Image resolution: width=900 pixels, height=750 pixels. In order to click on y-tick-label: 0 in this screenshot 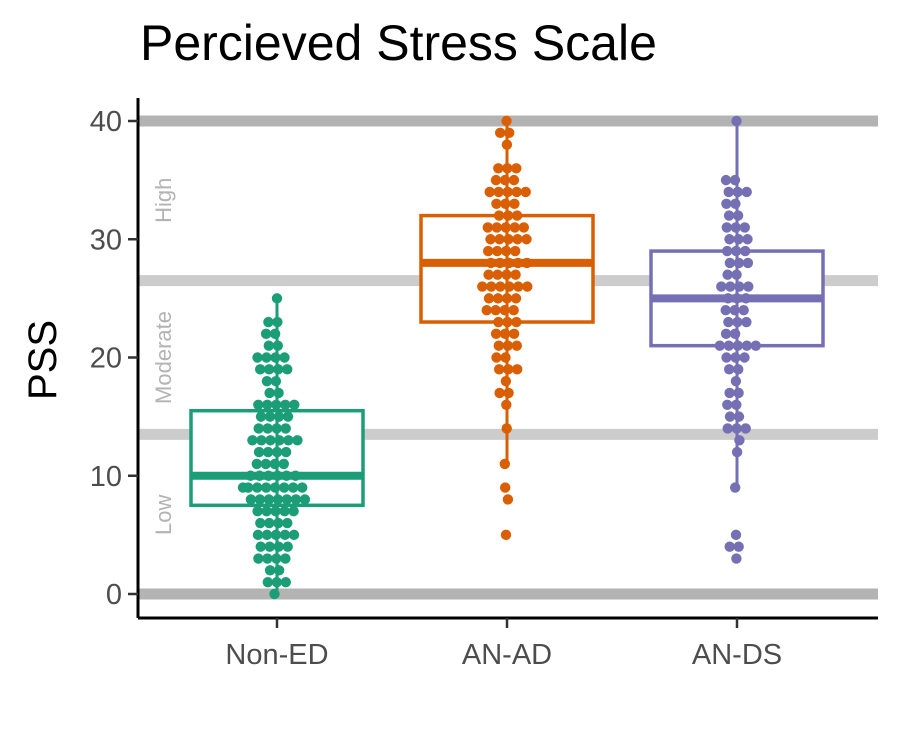, I will do `click(114, 595)`.